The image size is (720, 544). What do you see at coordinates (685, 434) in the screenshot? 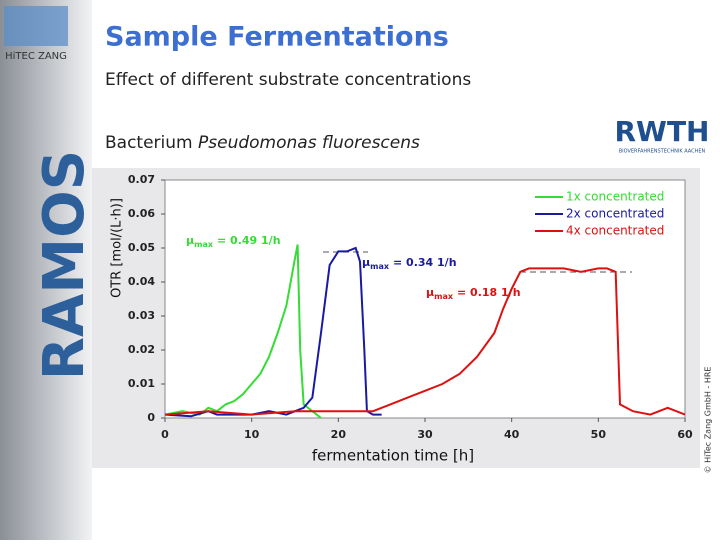
I see `x-tick-label: 60` at bounding box center [685, 434].